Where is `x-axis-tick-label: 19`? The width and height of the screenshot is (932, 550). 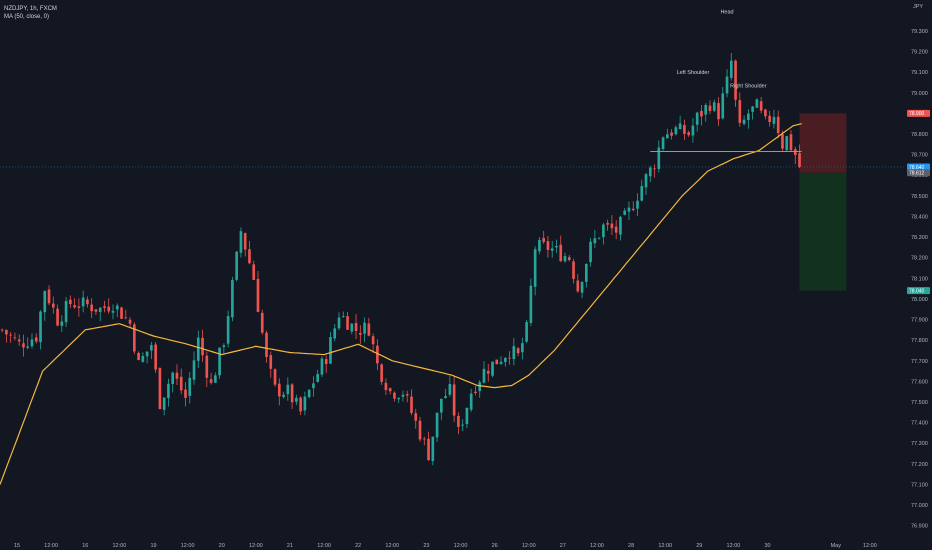 x-axis-tick-label: 19 is located at coordinates (153, 546).